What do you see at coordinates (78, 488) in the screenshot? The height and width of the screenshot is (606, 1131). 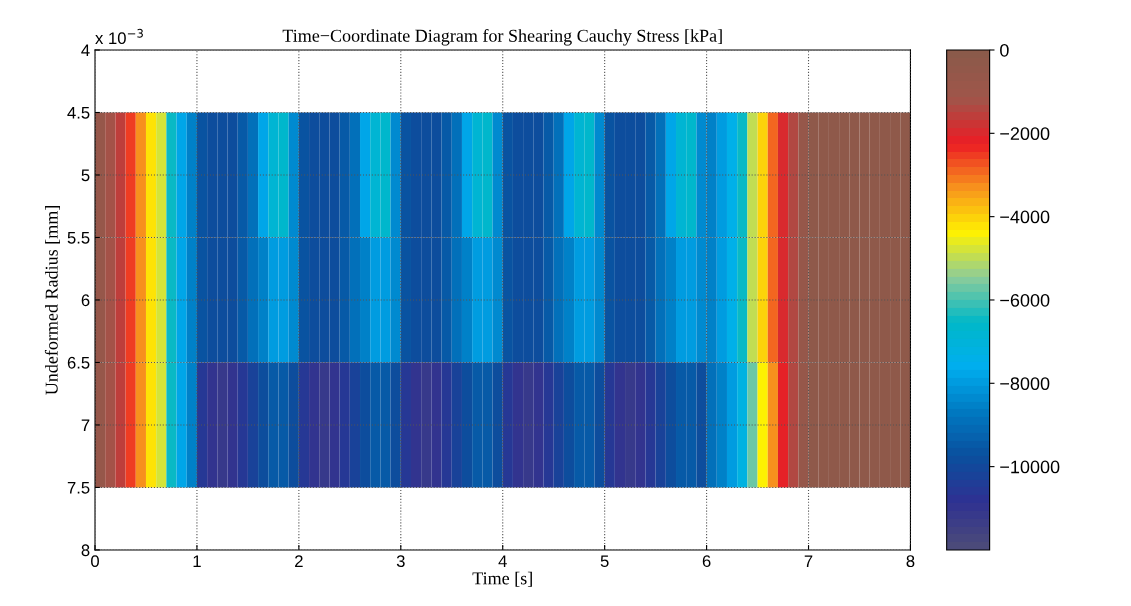 I see `y-tick-label: 7.5` at bounding box center [78, 488].